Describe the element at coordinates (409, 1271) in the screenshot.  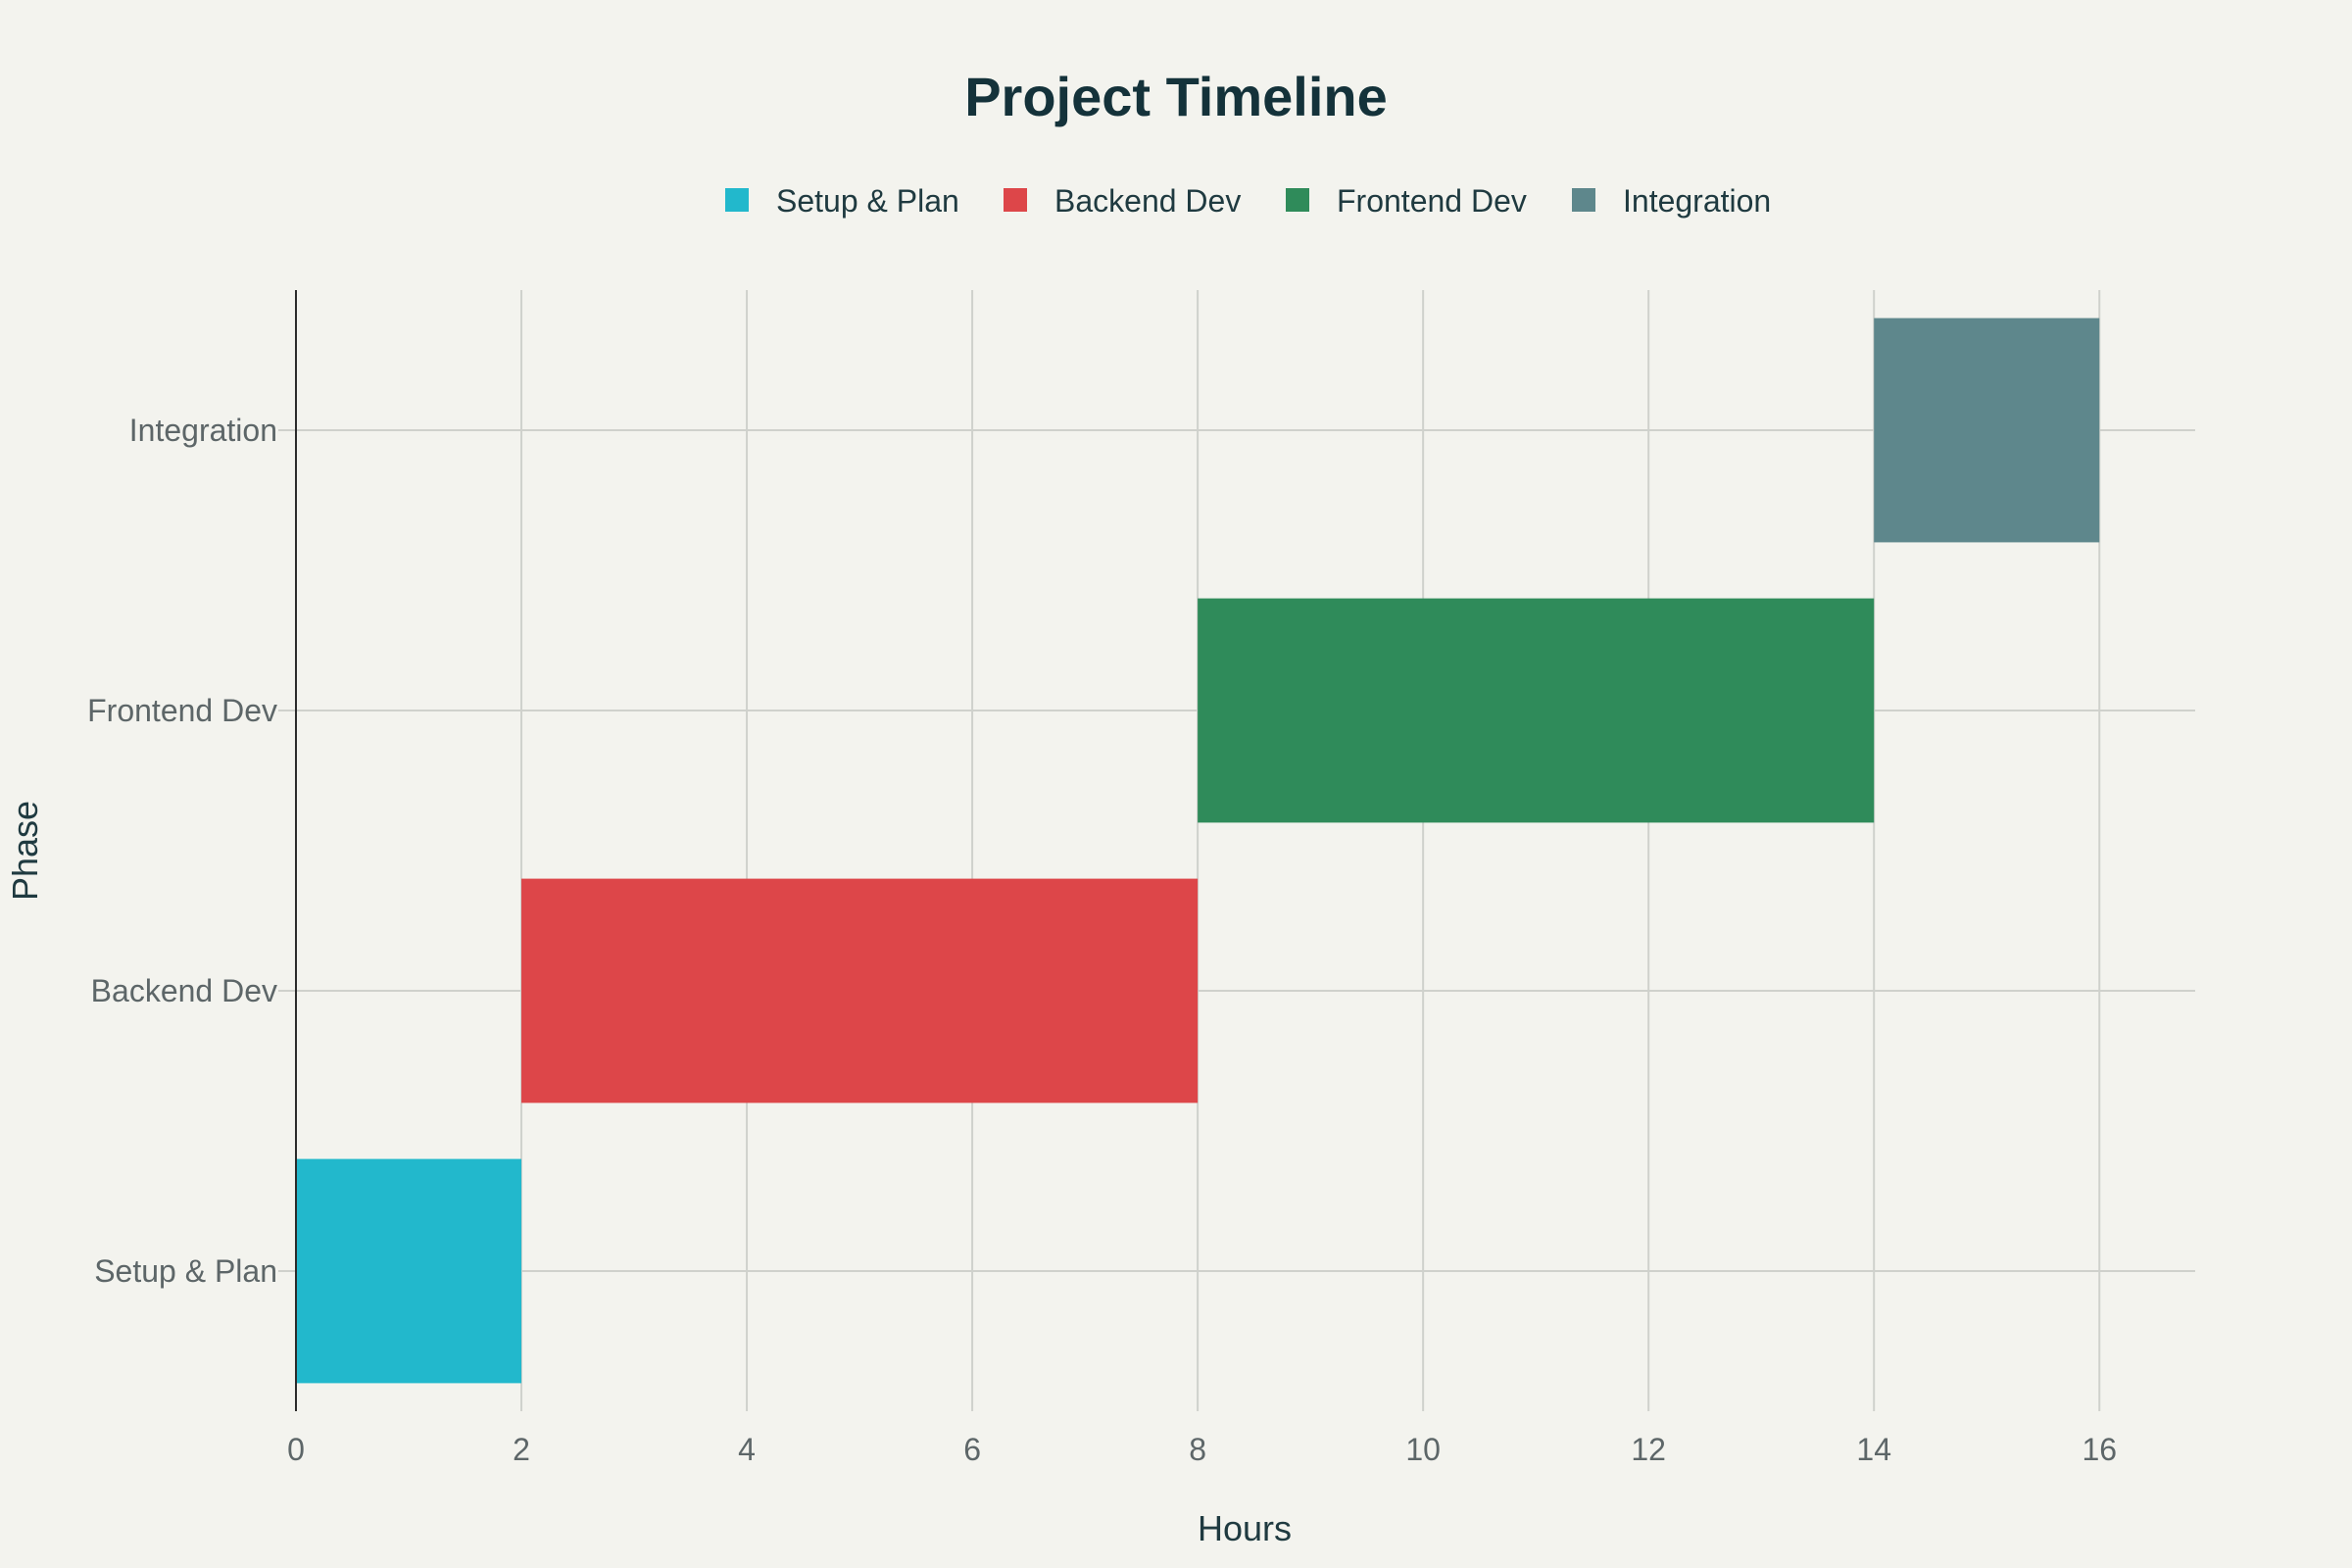
I see `bar-setup-plan` at that location.